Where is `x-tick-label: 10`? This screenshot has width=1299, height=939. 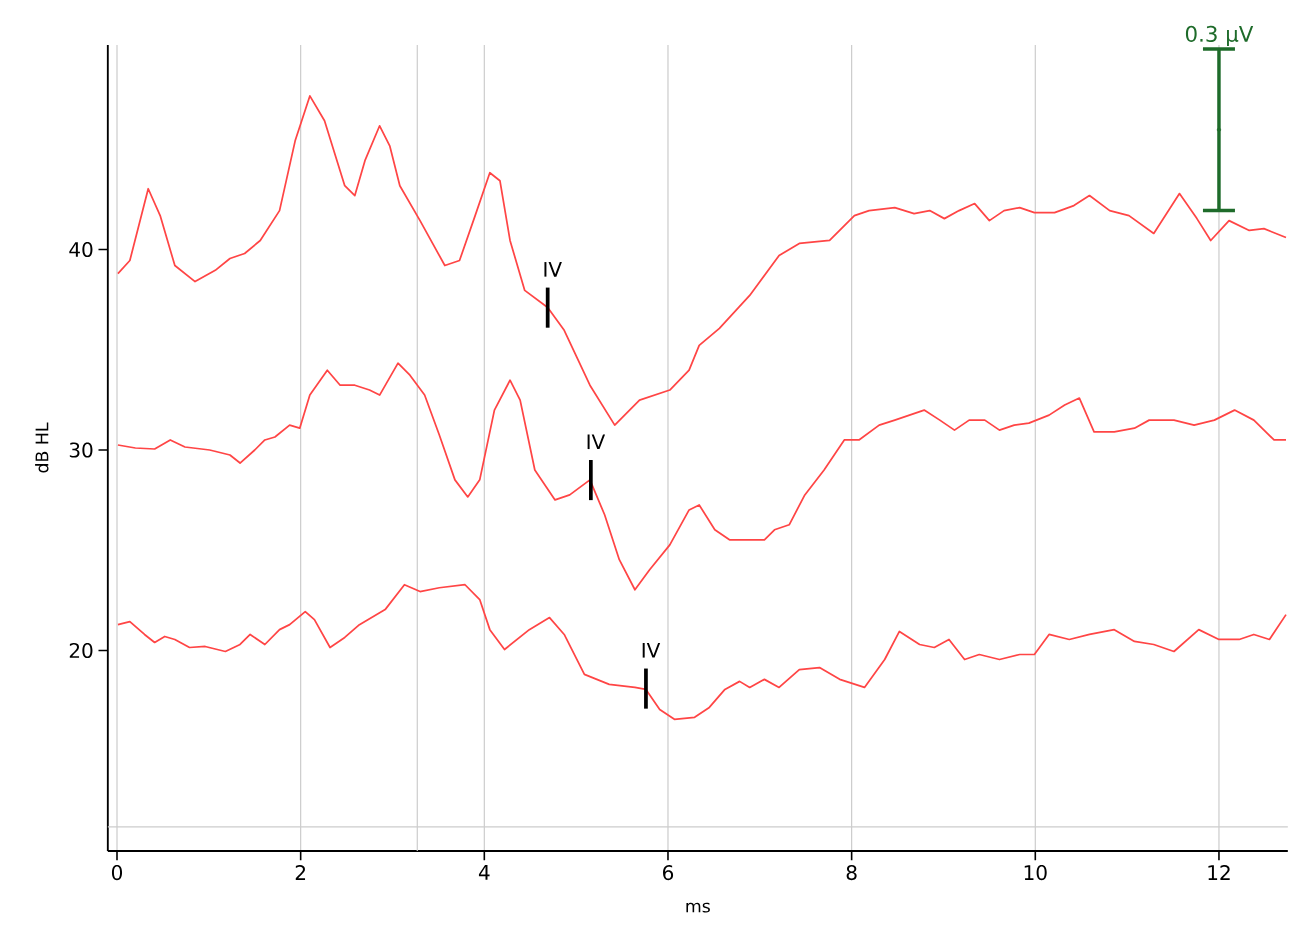 x-tick-label: 10 is located at coordinates (1035, 873).